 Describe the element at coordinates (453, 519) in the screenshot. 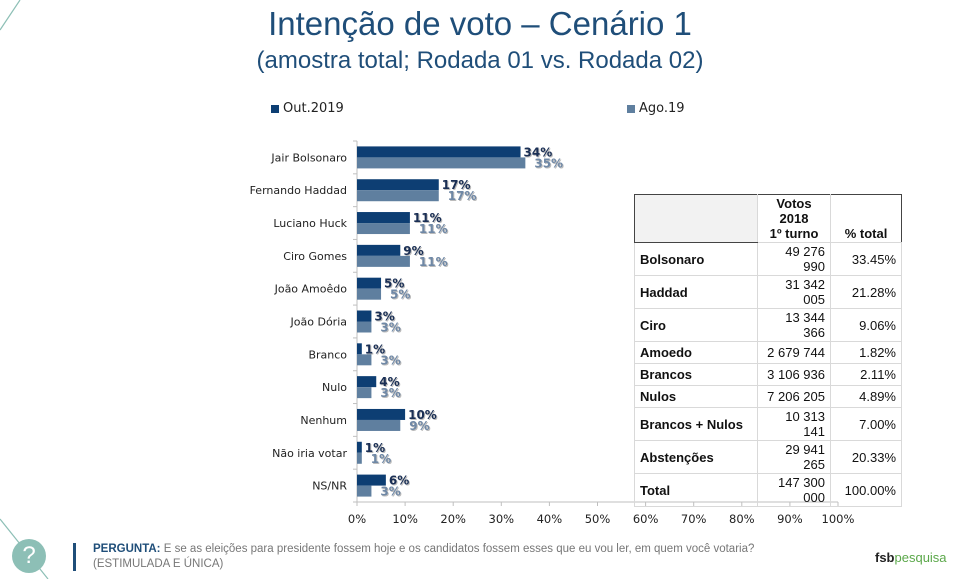

I see `x-tick-label: 20%` at that location.